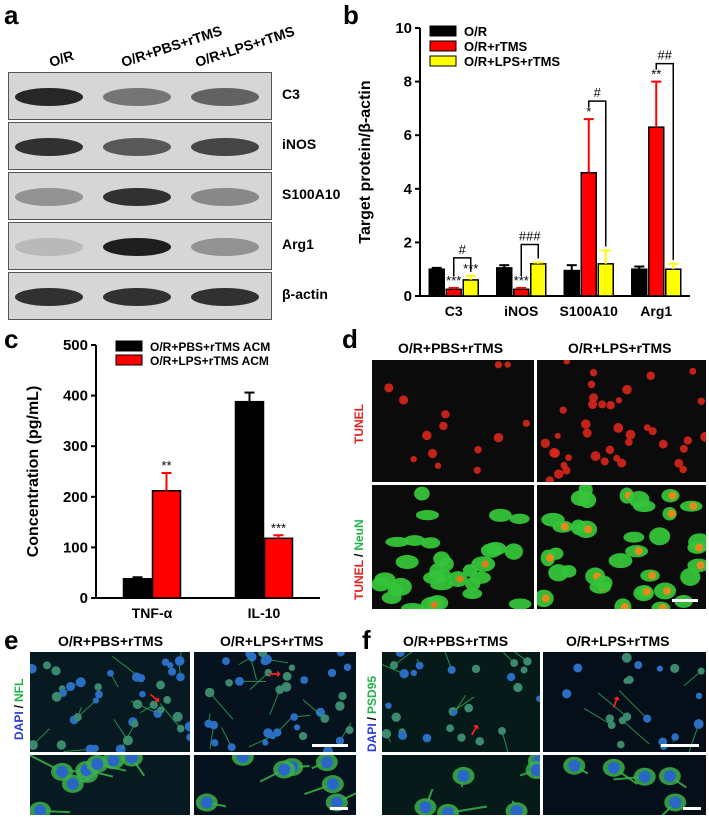  I want to click on legend-swatch, so click(443, 31).